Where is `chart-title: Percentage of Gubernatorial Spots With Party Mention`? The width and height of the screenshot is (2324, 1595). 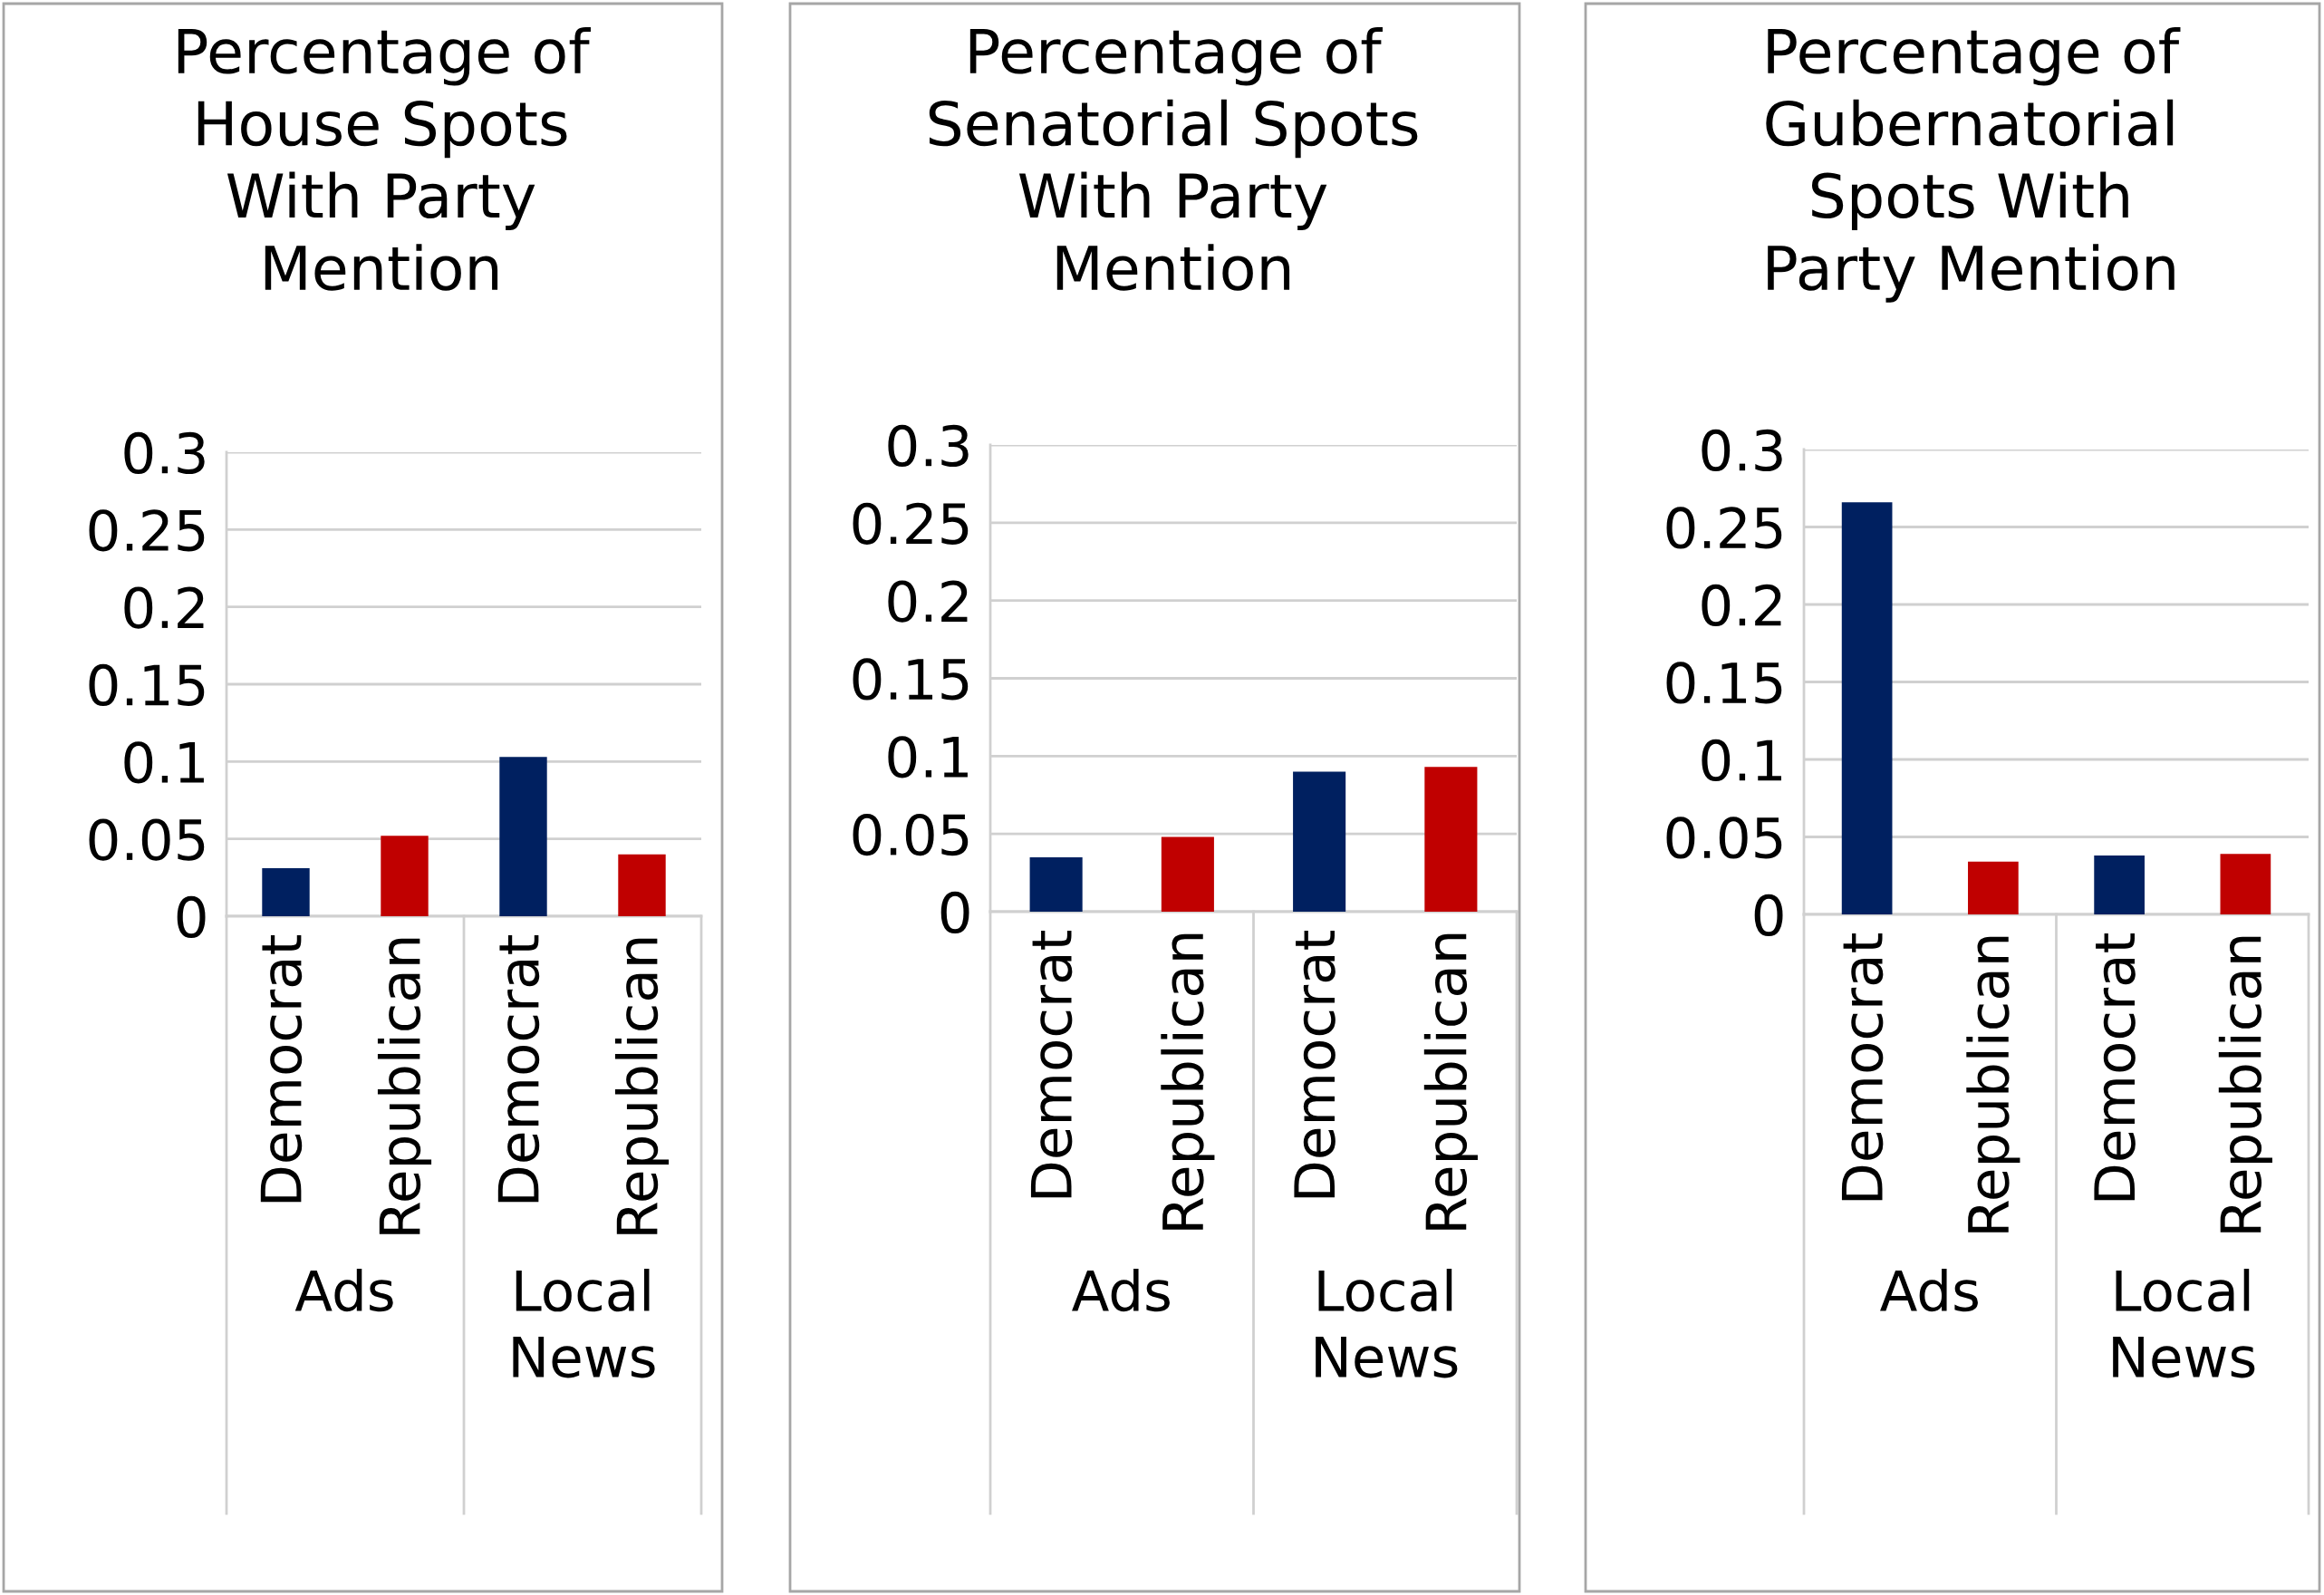 chart-title: Percentage of Gubernatorial Spots With Party Mention is located at coordinates (1973, 165).